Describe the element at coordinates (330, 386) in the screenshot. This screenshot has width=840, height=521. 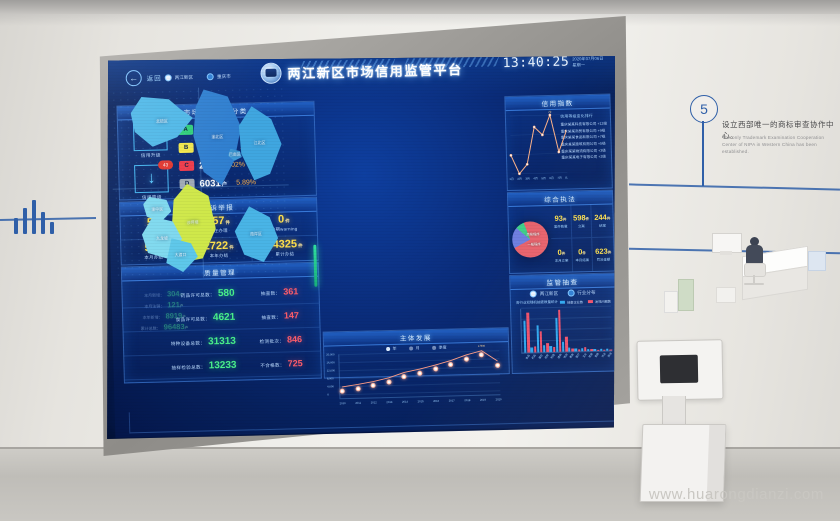
I see `trend-y-tick: 4,000` at that location.